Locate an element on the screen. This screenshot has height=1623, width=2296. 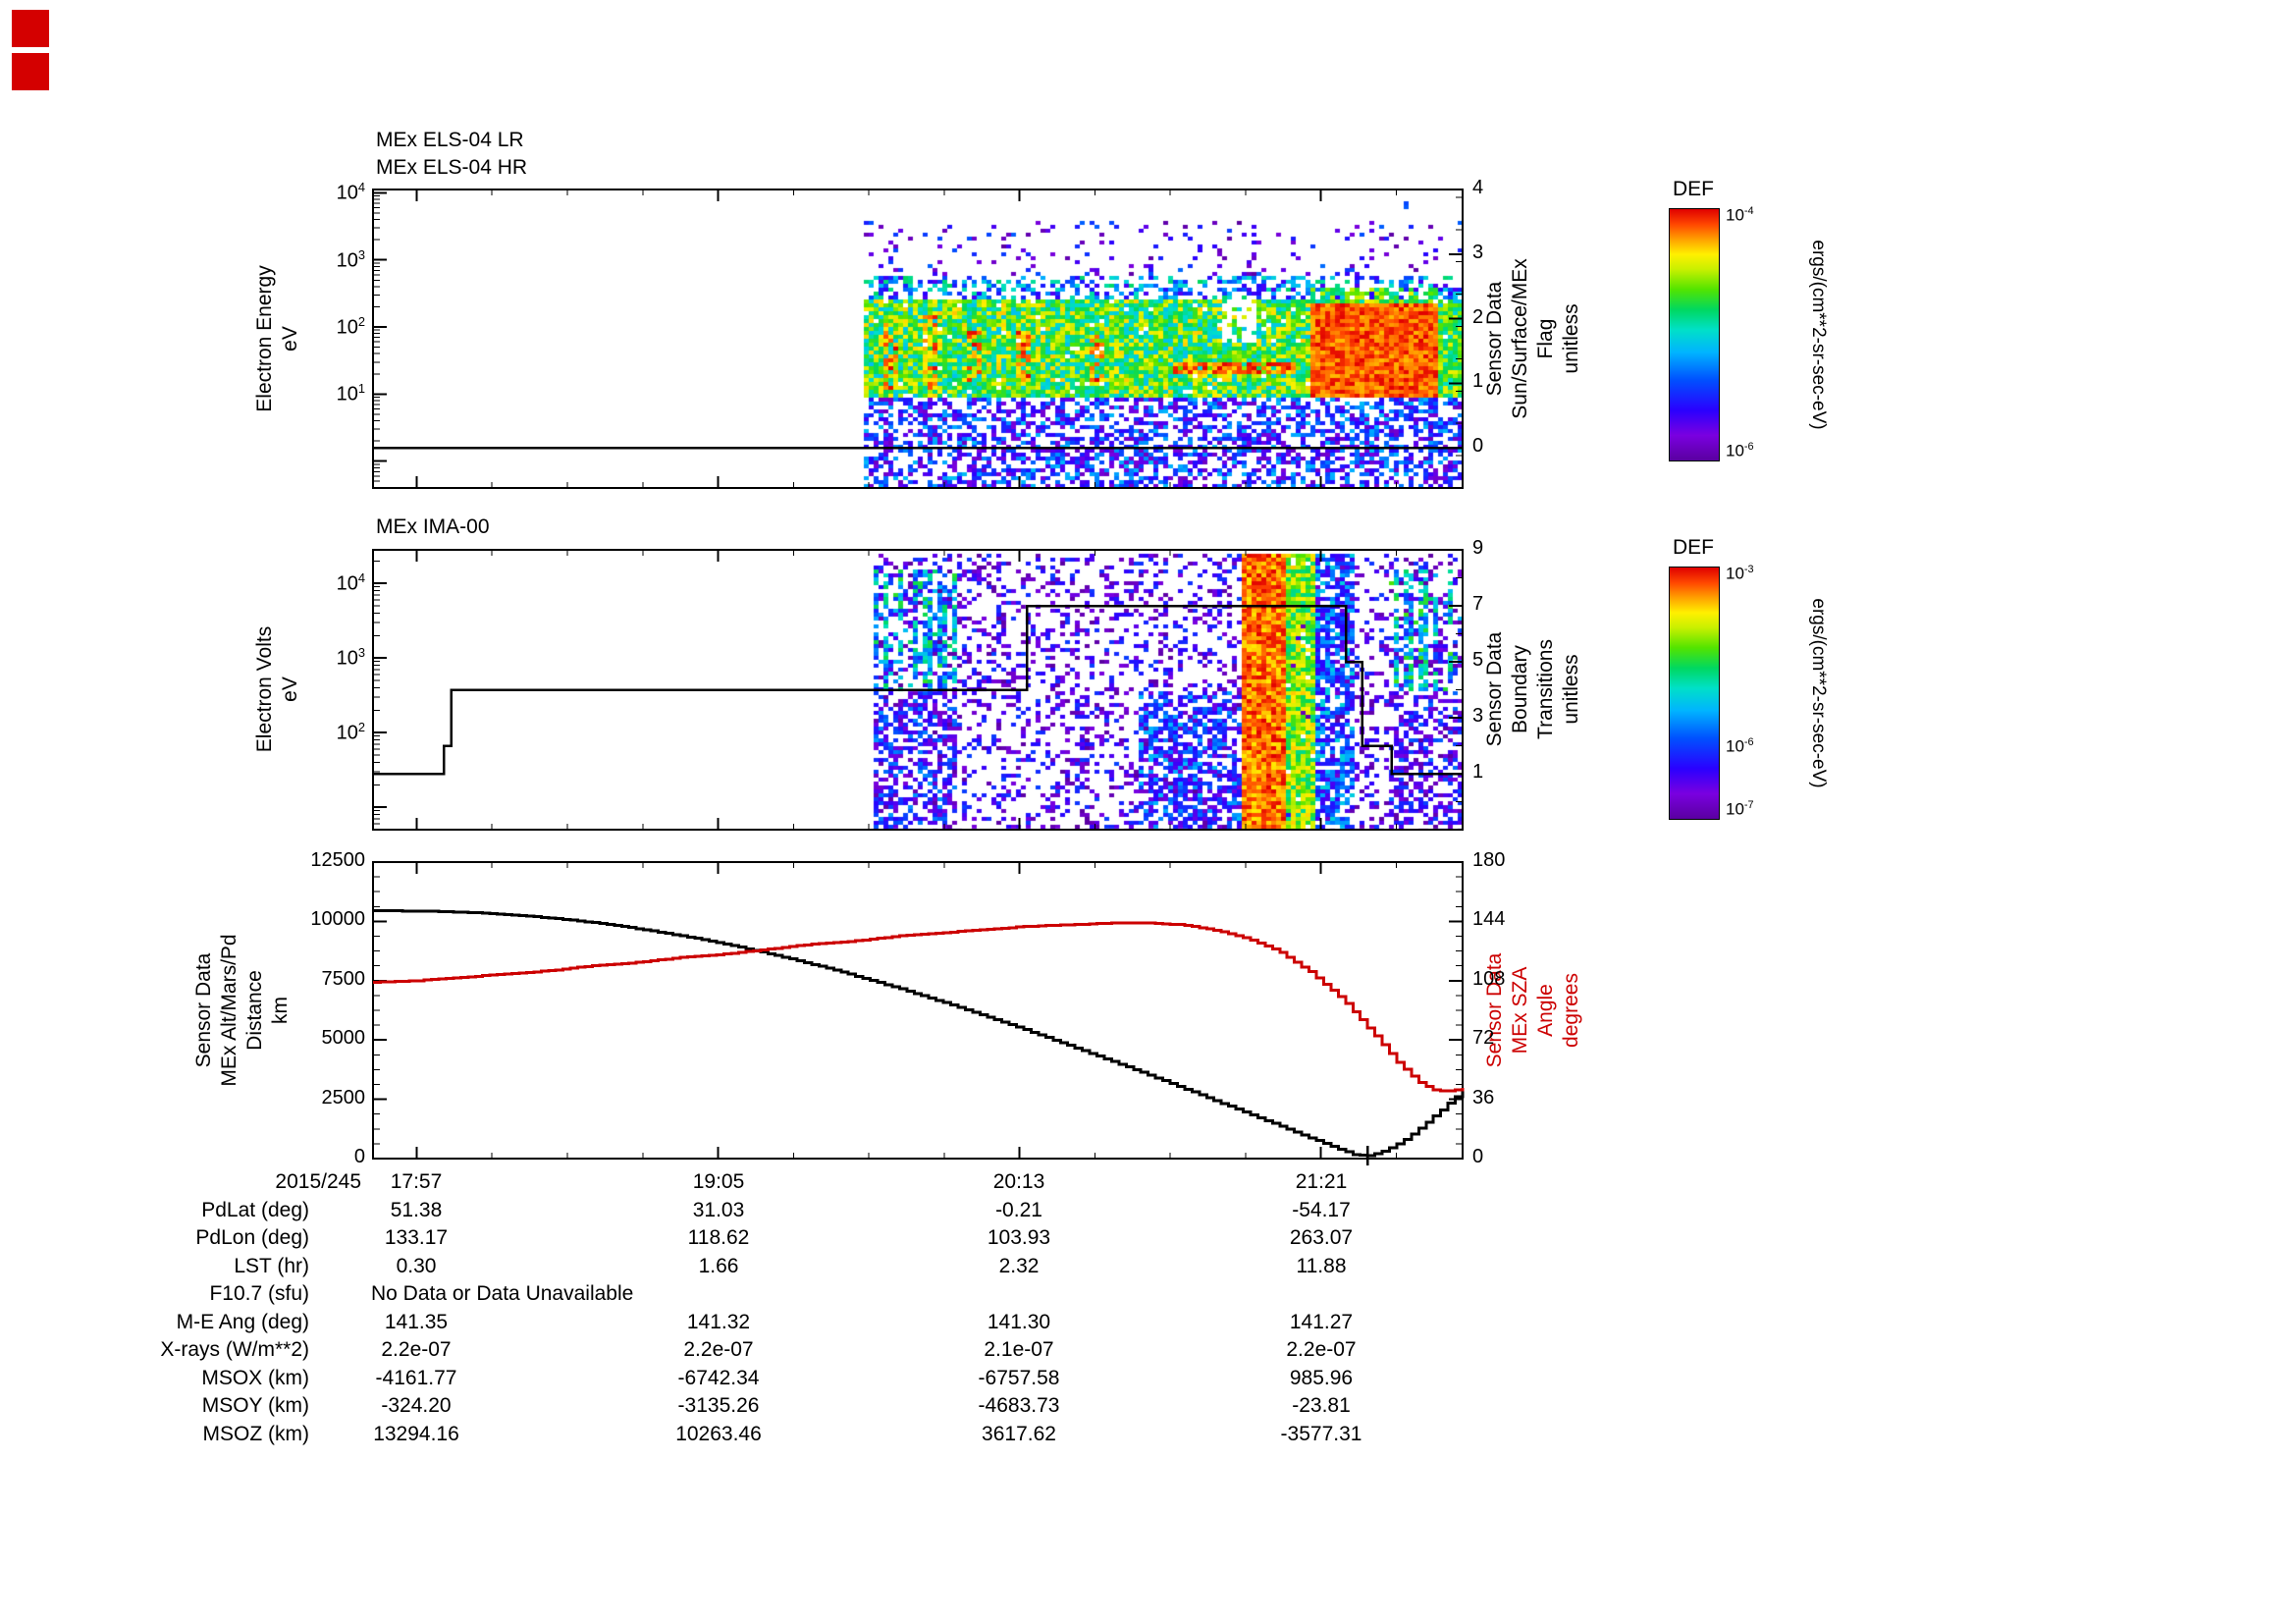
table-cell: -324.20 is located at coordinates (417, 1406).